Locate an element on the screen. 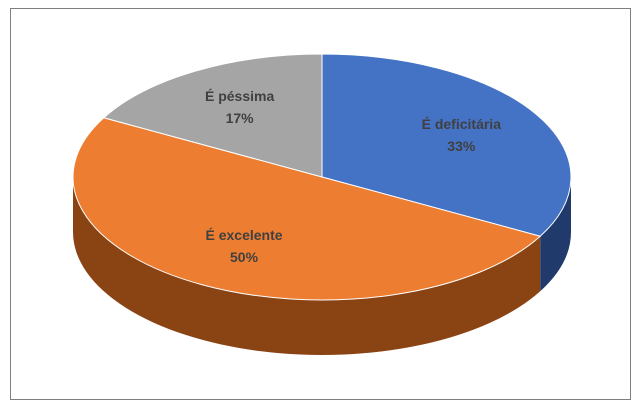  category-label: É excelente is located at coordinates (243, 235).